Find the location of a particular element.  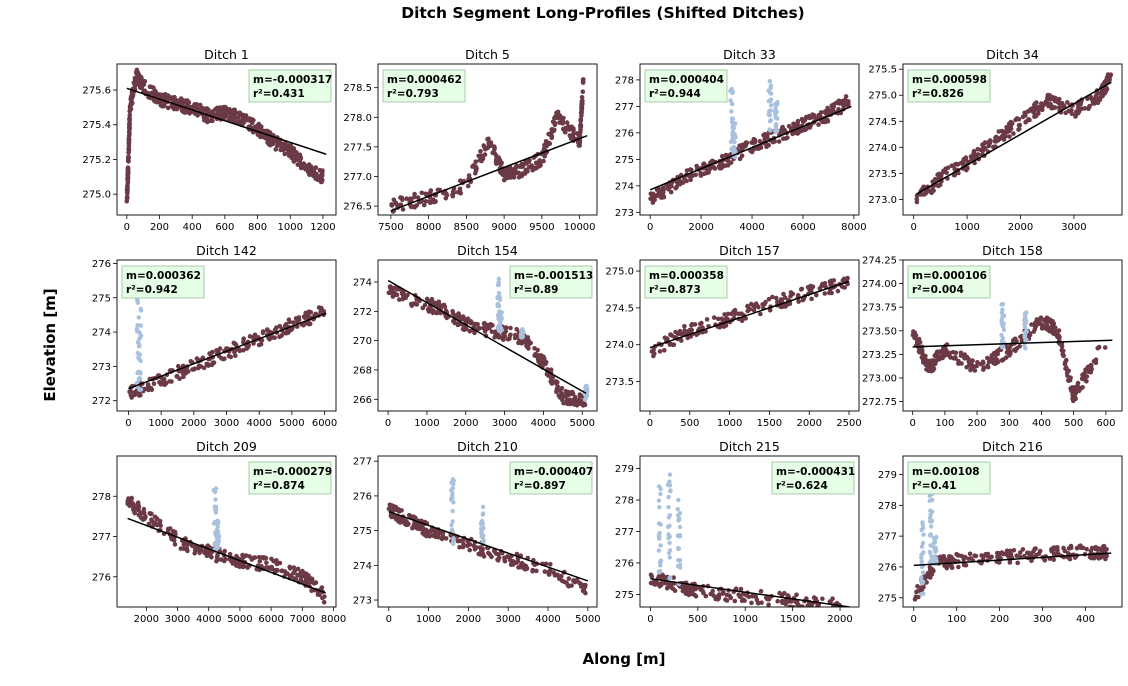

y-tick-label: 270 is located at coordinates (362, 341).